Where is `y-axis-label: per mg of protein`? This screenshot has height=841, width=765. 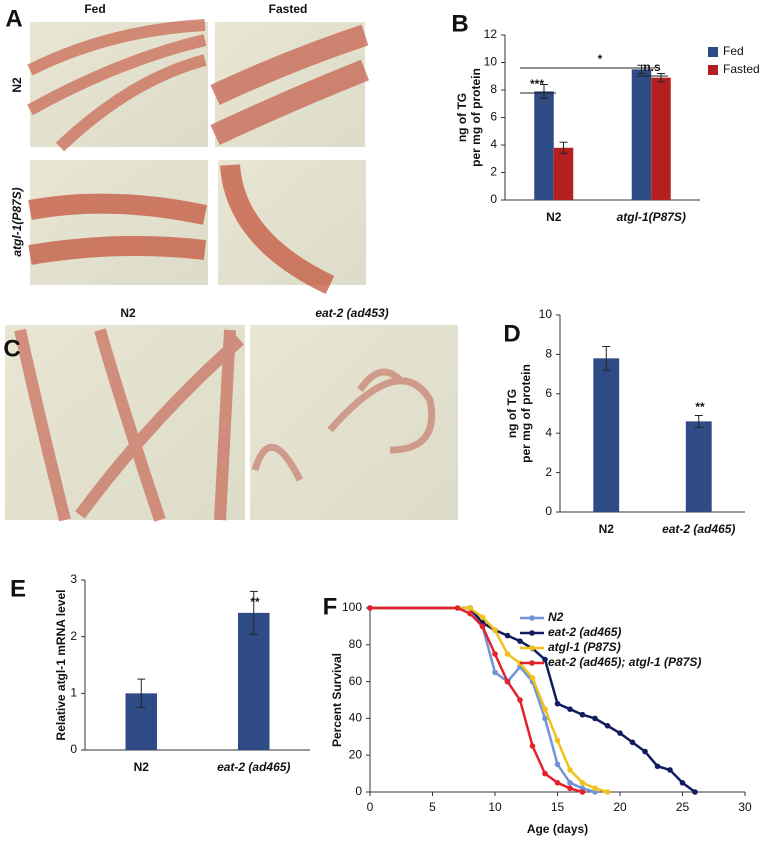 y-axis-label: per mg of protein is located at coordinates (476, 117).